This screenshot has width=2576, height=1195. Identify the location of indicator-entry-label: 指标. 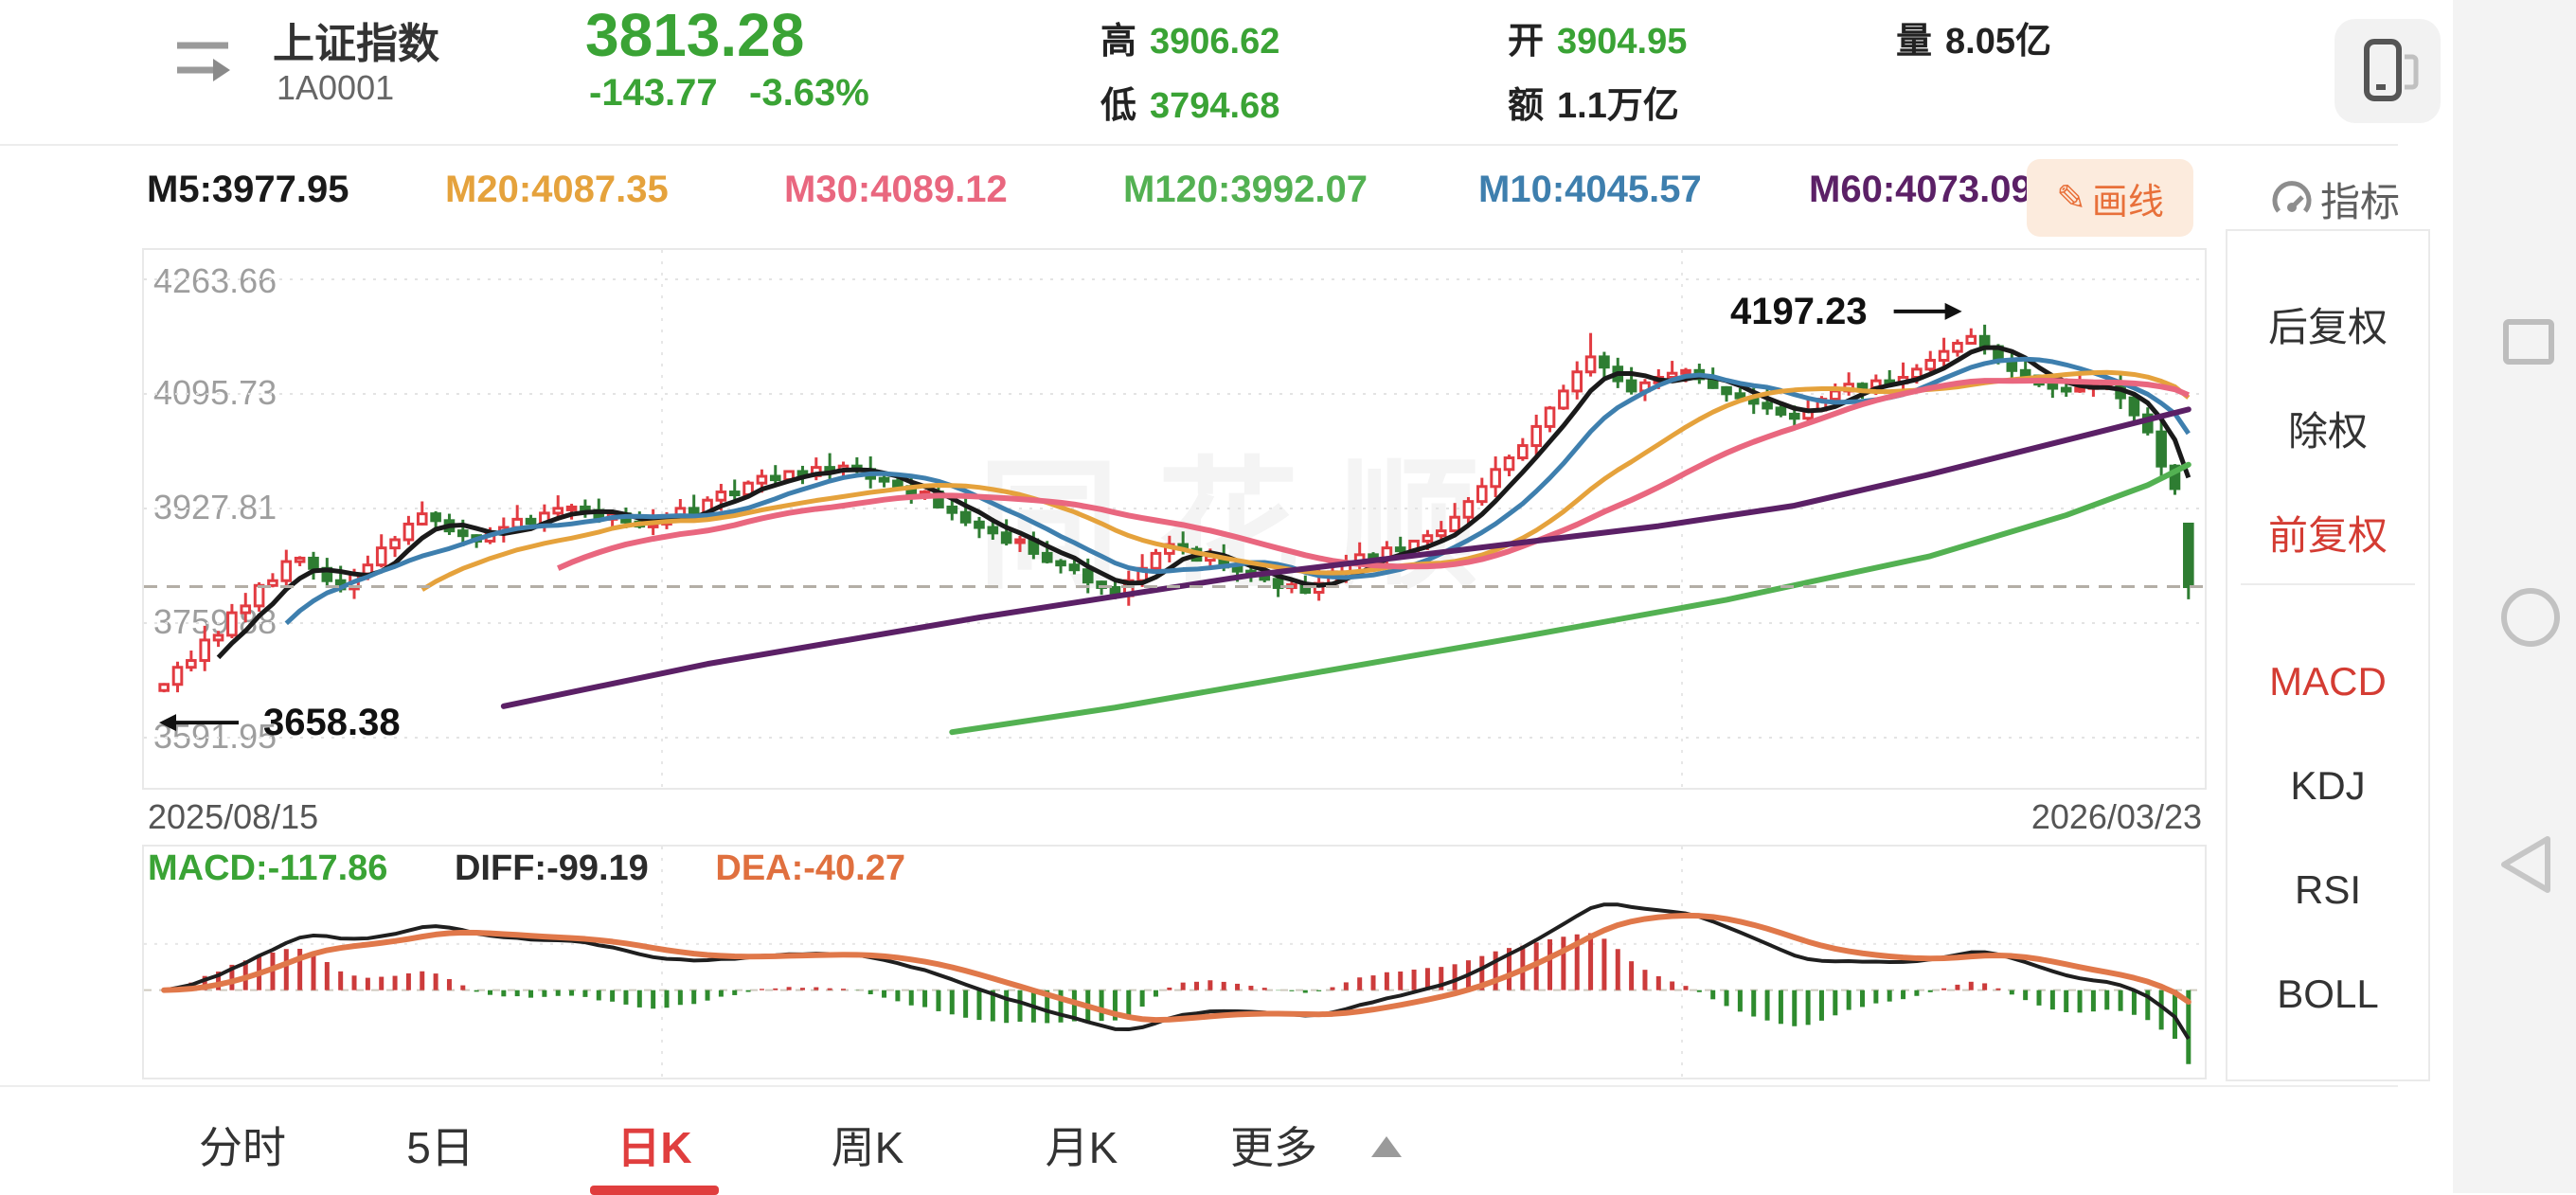
(2360, 202).